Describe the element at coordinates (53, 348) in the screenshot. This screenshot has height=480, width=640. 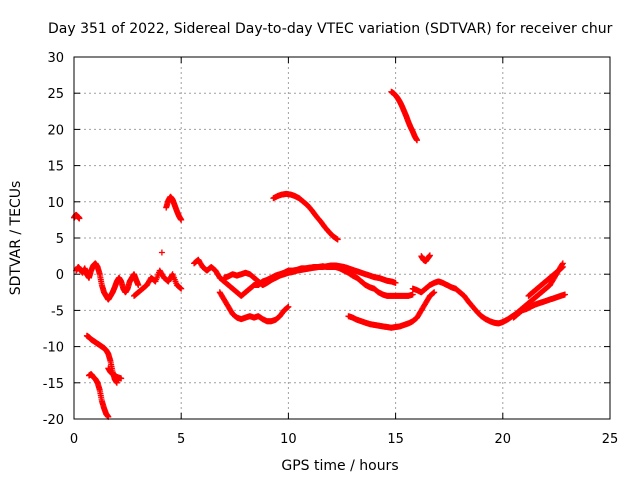
I see `y-tick-label: -10` at that location.